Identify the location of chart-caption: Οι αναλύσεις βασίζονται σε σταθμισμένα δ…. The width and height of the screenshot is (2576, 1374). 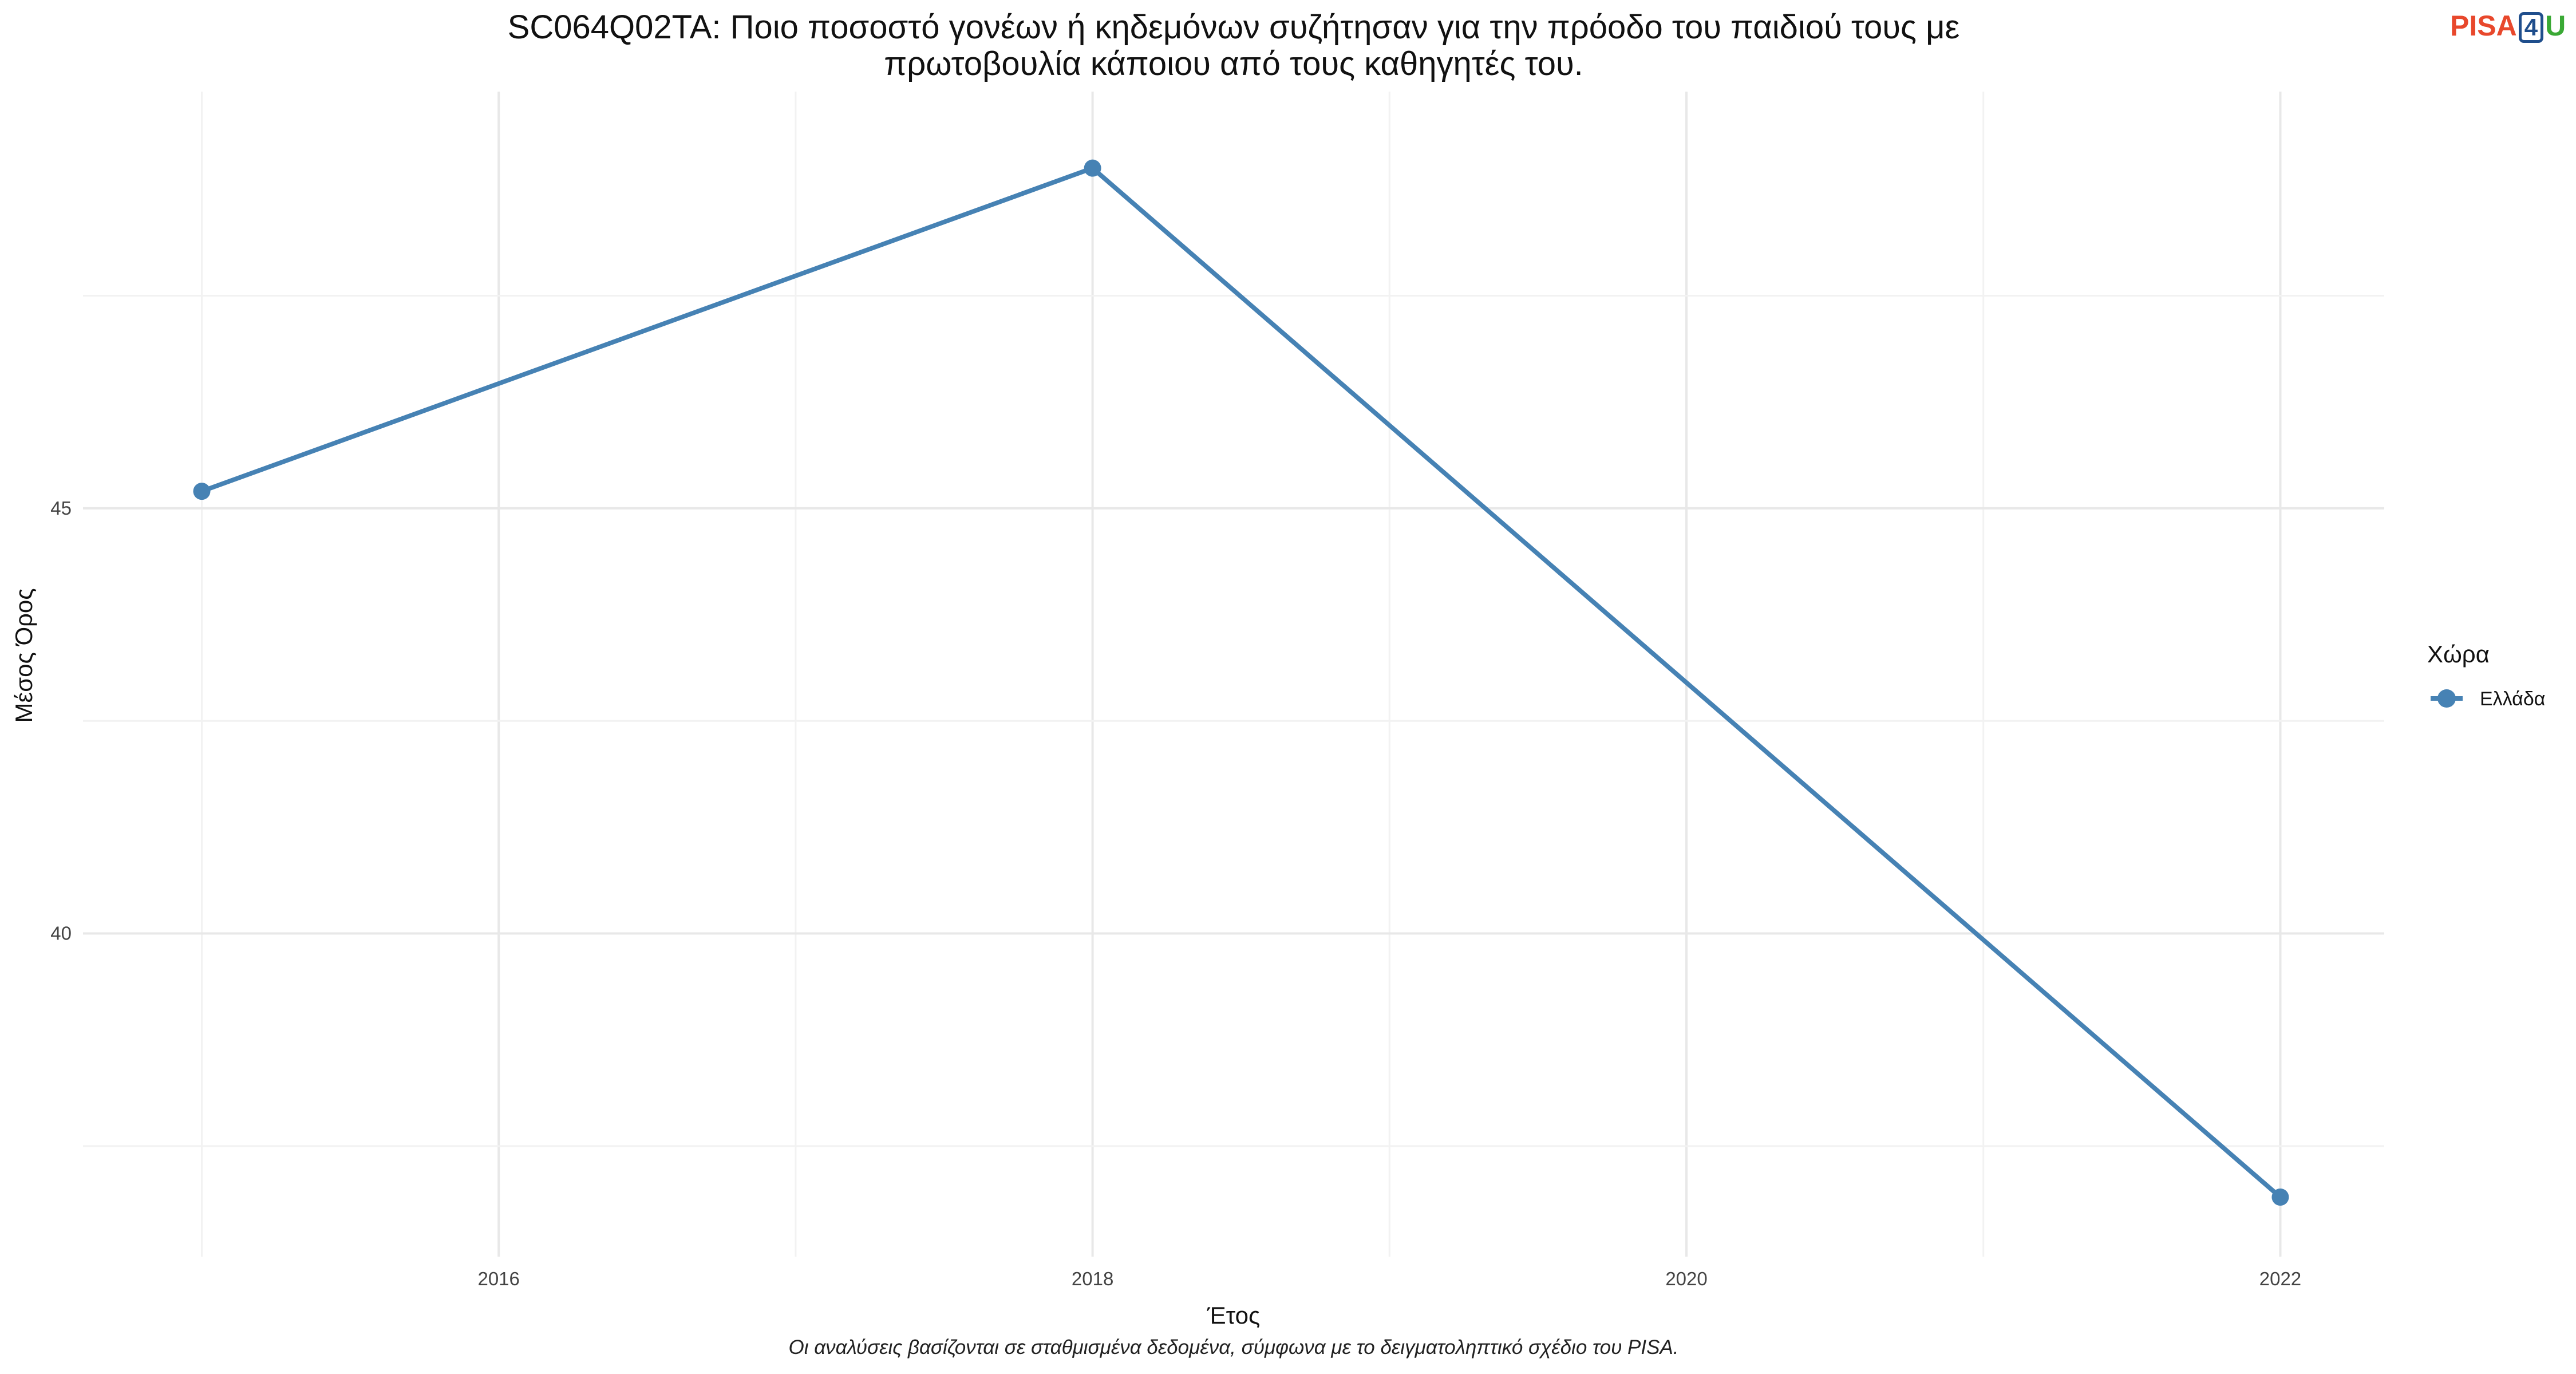
(1233, 1348).